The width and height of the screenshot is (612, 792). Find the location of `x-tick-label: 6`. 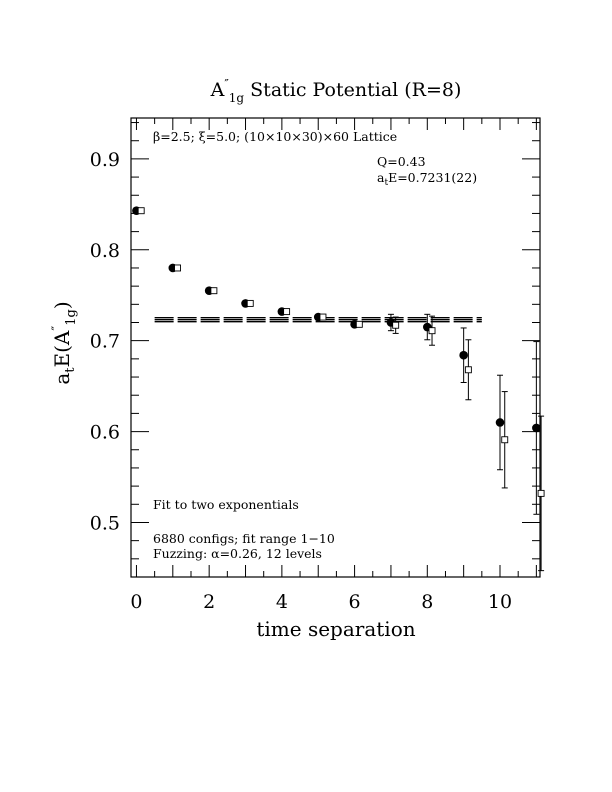

x-tick-label: 6 is located at coordinates (355, 602).